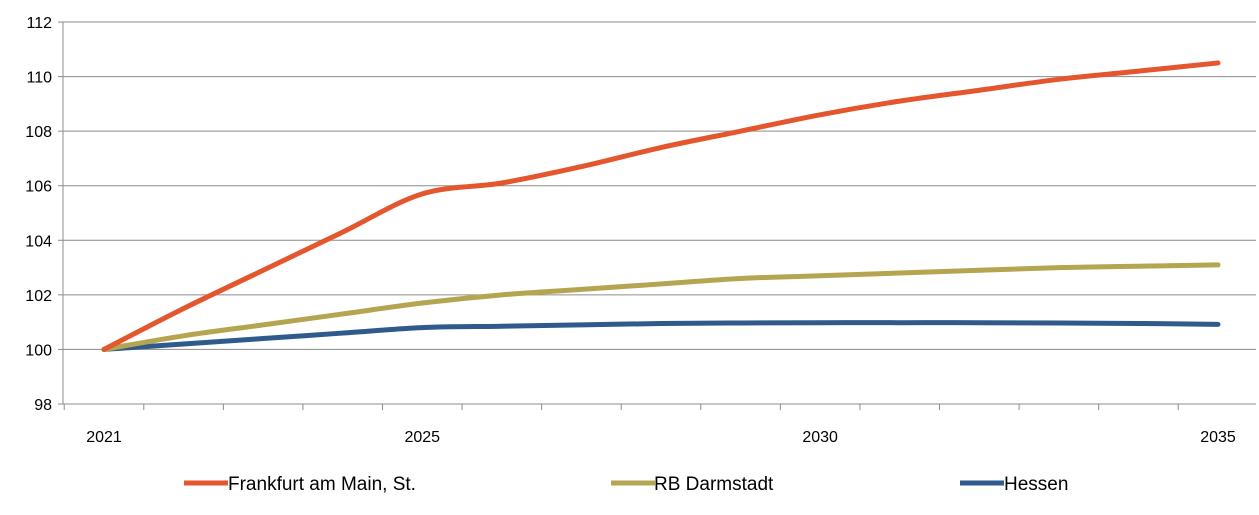 The width and height of the screenshot is (1259, 515). What do you see at coordinates (820, 437) in the screenshot?
I see `x-tick-label: 2030` at bounding box center [820, 437].